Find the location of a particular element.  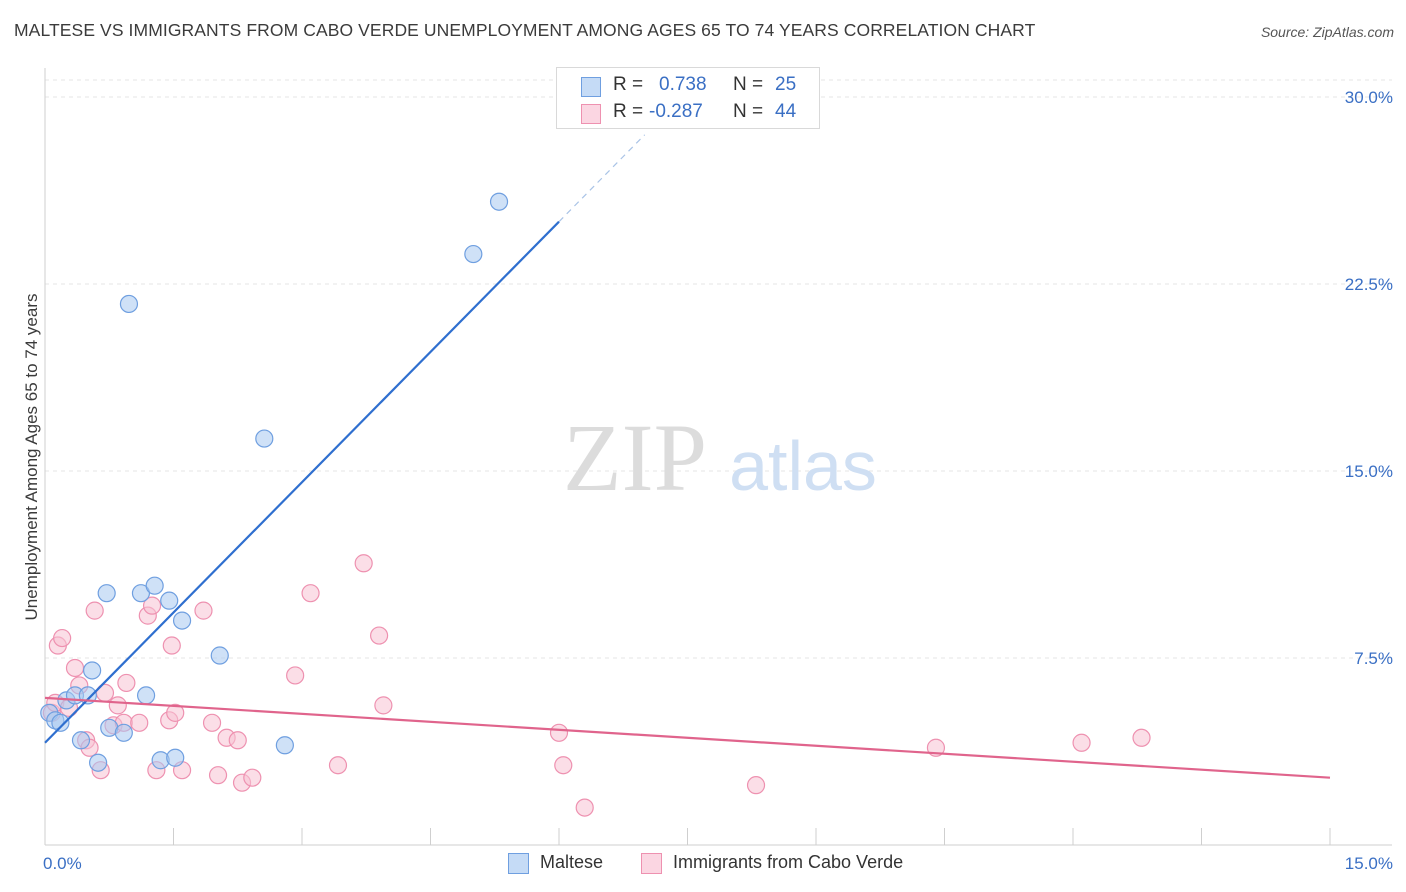

cabo-verde-trend-line is located at coordinates (687, 737).